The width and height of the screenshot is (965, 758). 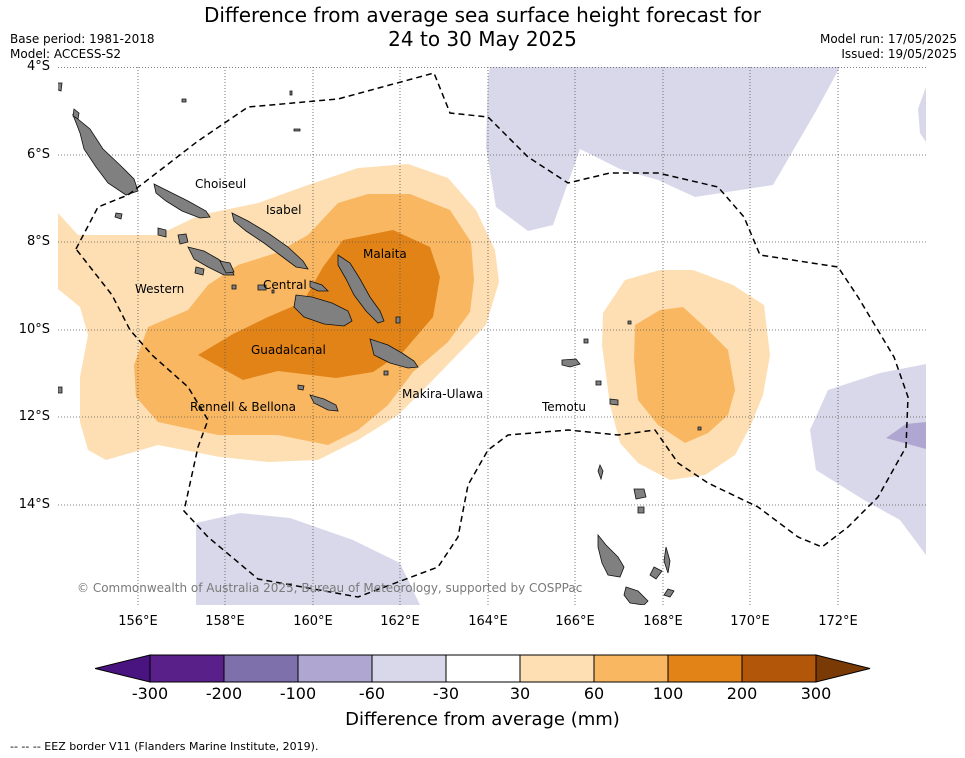 I want to click on model-run-text: Model run: 17/05/2025, so click(x=888, y=39).